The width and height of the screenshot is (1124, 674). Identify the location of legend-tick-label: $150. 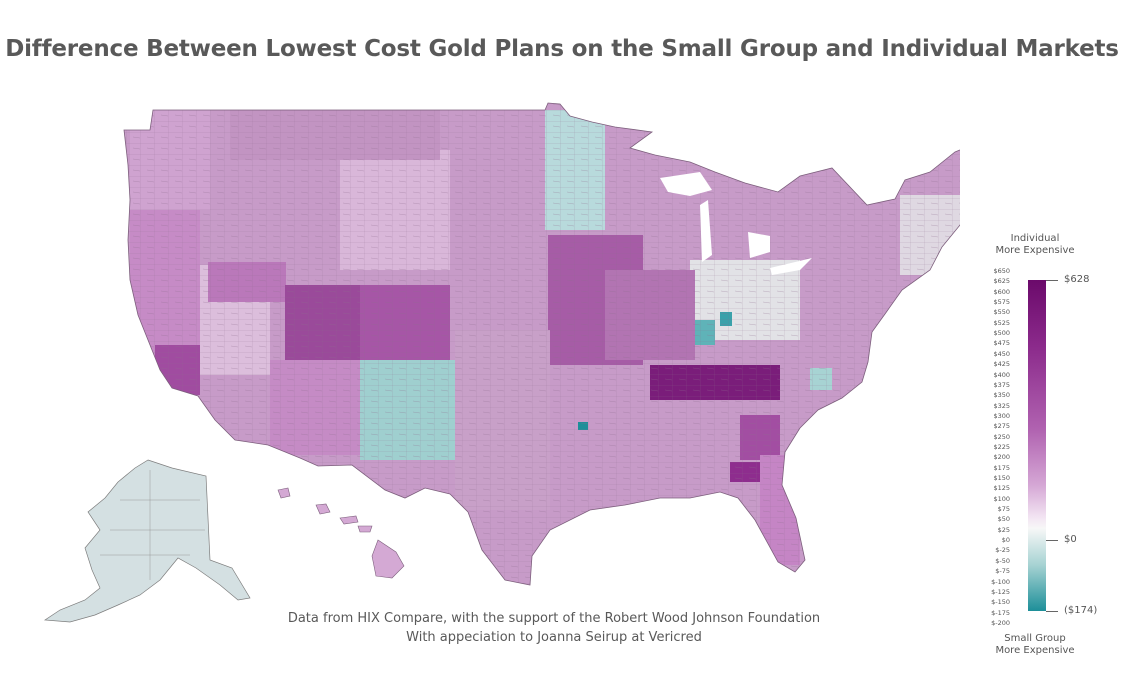
(1001, 478).